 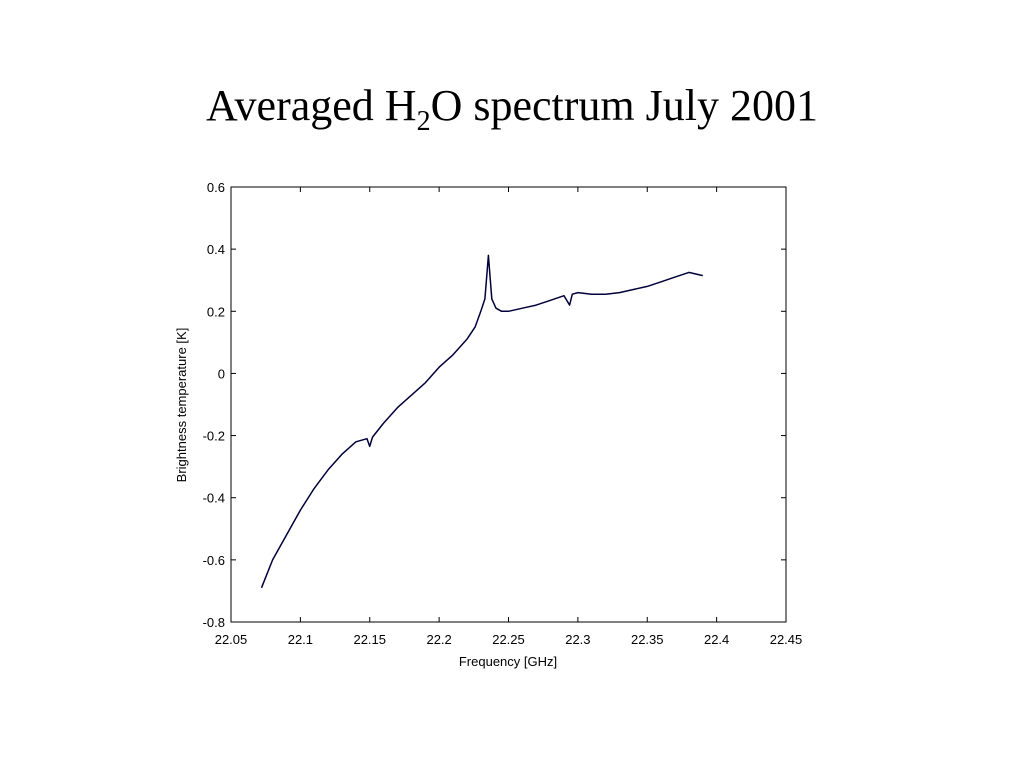 What do you see at coordinates (786, 639) in the screenshot?
I see `x-tick-label: 22.45` at bounding box center [786, 639].